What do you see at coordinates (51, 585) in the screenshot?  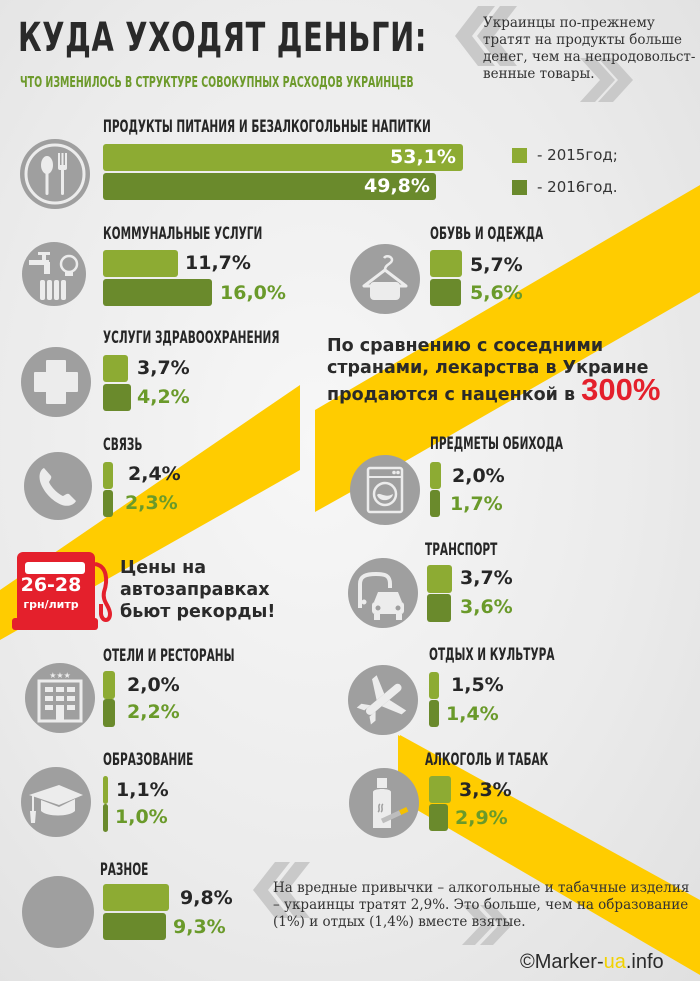 I see `fuel-price: 26-28` at bounding box center [51, 585].